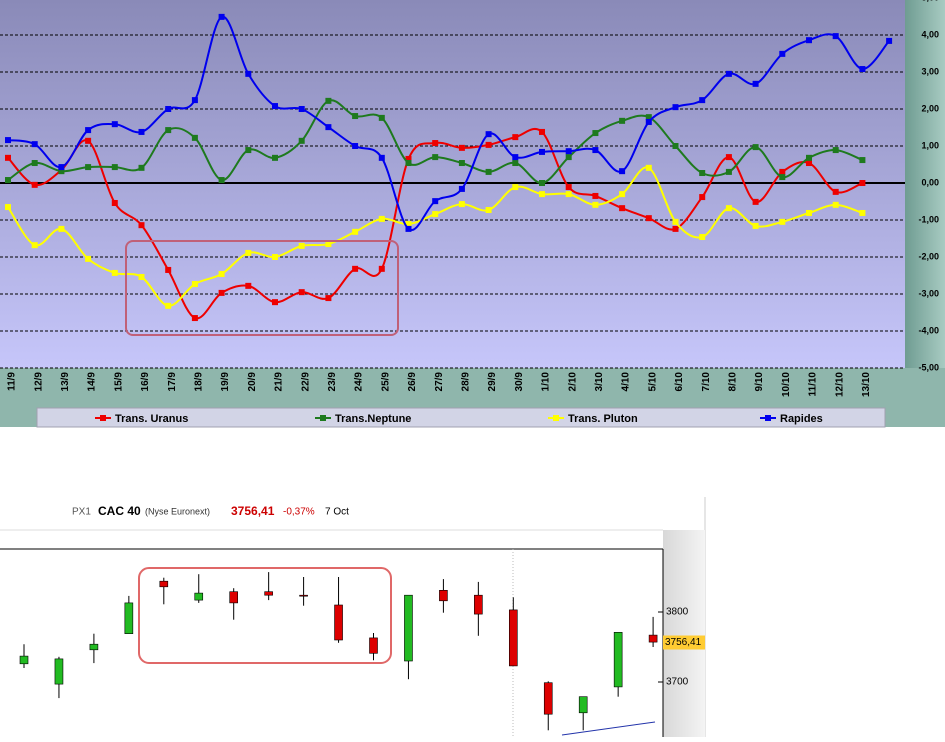  I want to click on y-tick-label: -4,00, so click(928, 330).